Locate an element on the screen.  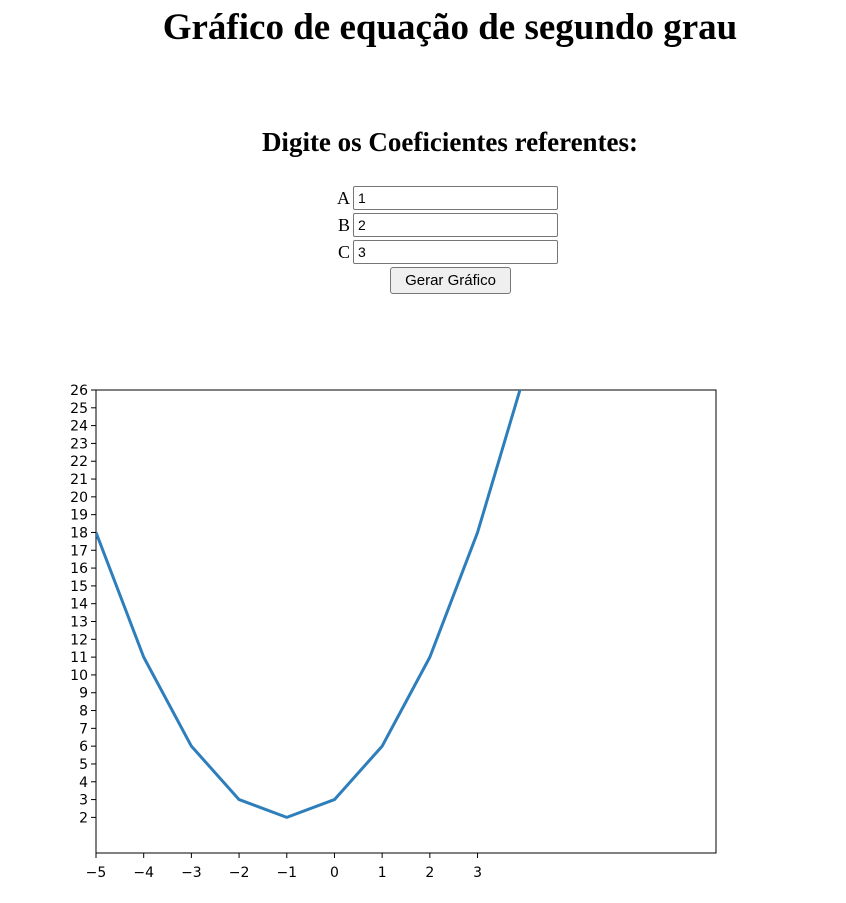
y-tick-label: 14 is located at coordinates (79, 605).